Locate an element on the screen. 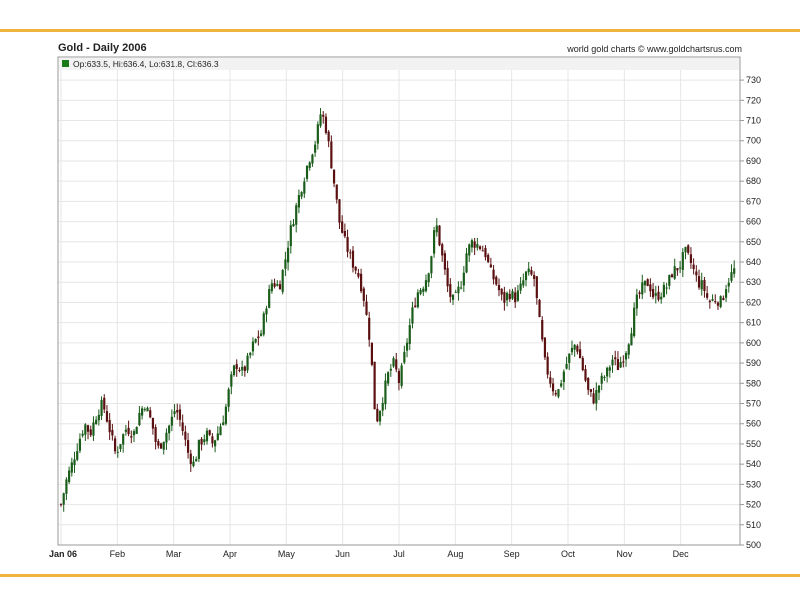 The image size is (800, 600). y-tick-label: 550 is located at coordinates (753, 444).